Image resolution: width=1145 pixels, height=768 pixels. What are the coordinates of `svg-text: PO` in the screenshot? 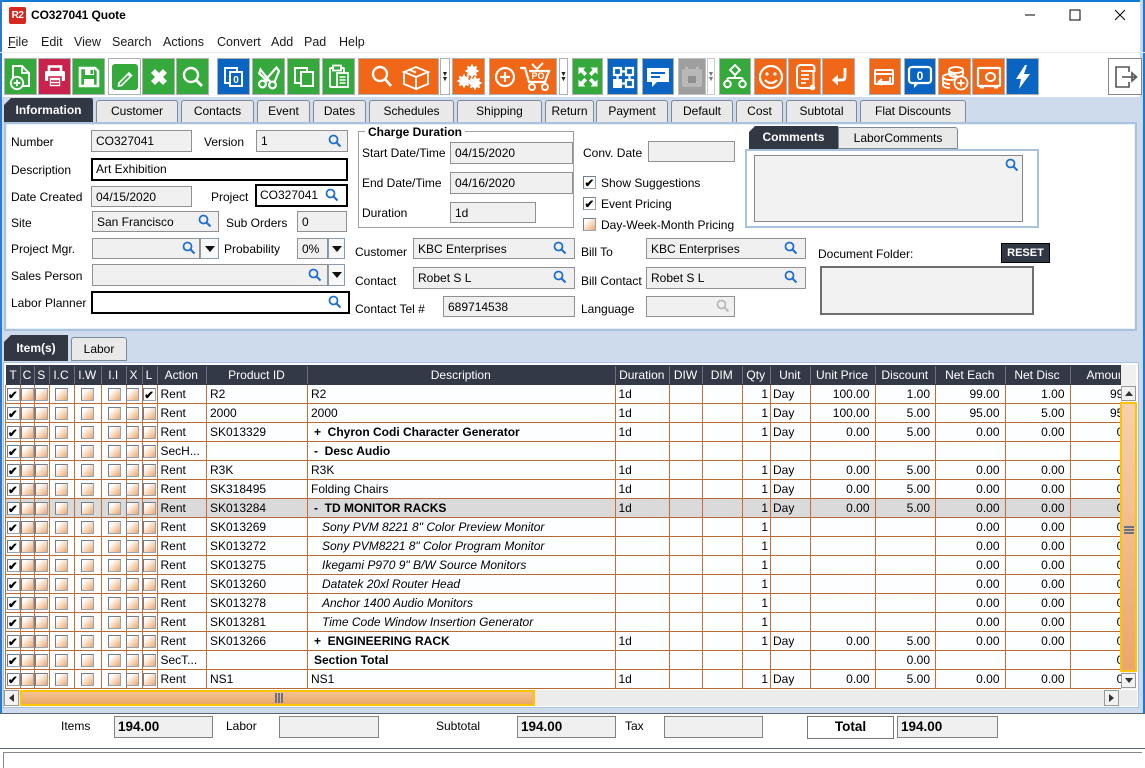 It's located at (537, 76).